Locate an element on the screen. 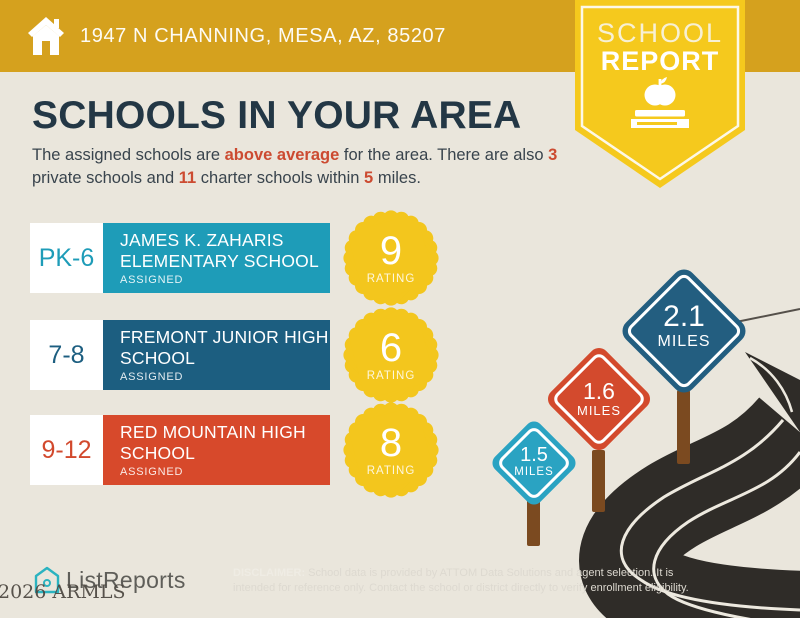 This screenshot has height=618, width=800. intro-seg: charter schools within is located at coordinates (280, 177).